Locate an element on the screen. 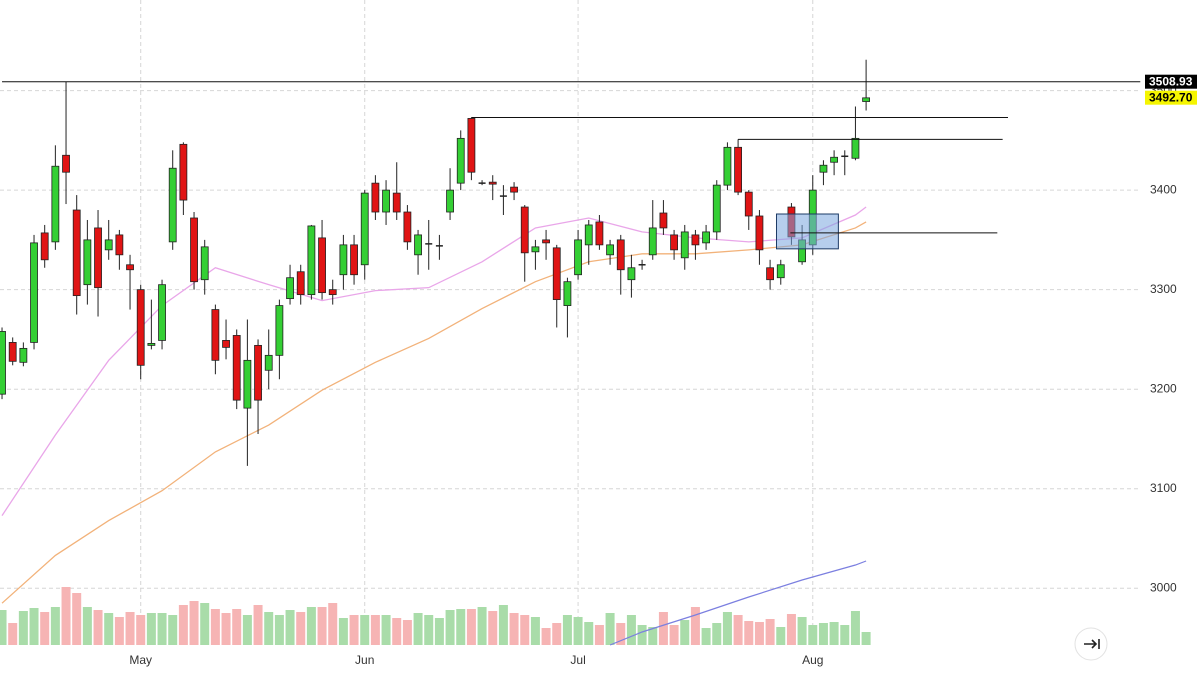 This screenshot has width=1200, height=674. button-icon is located at coordinates (1092, 644).